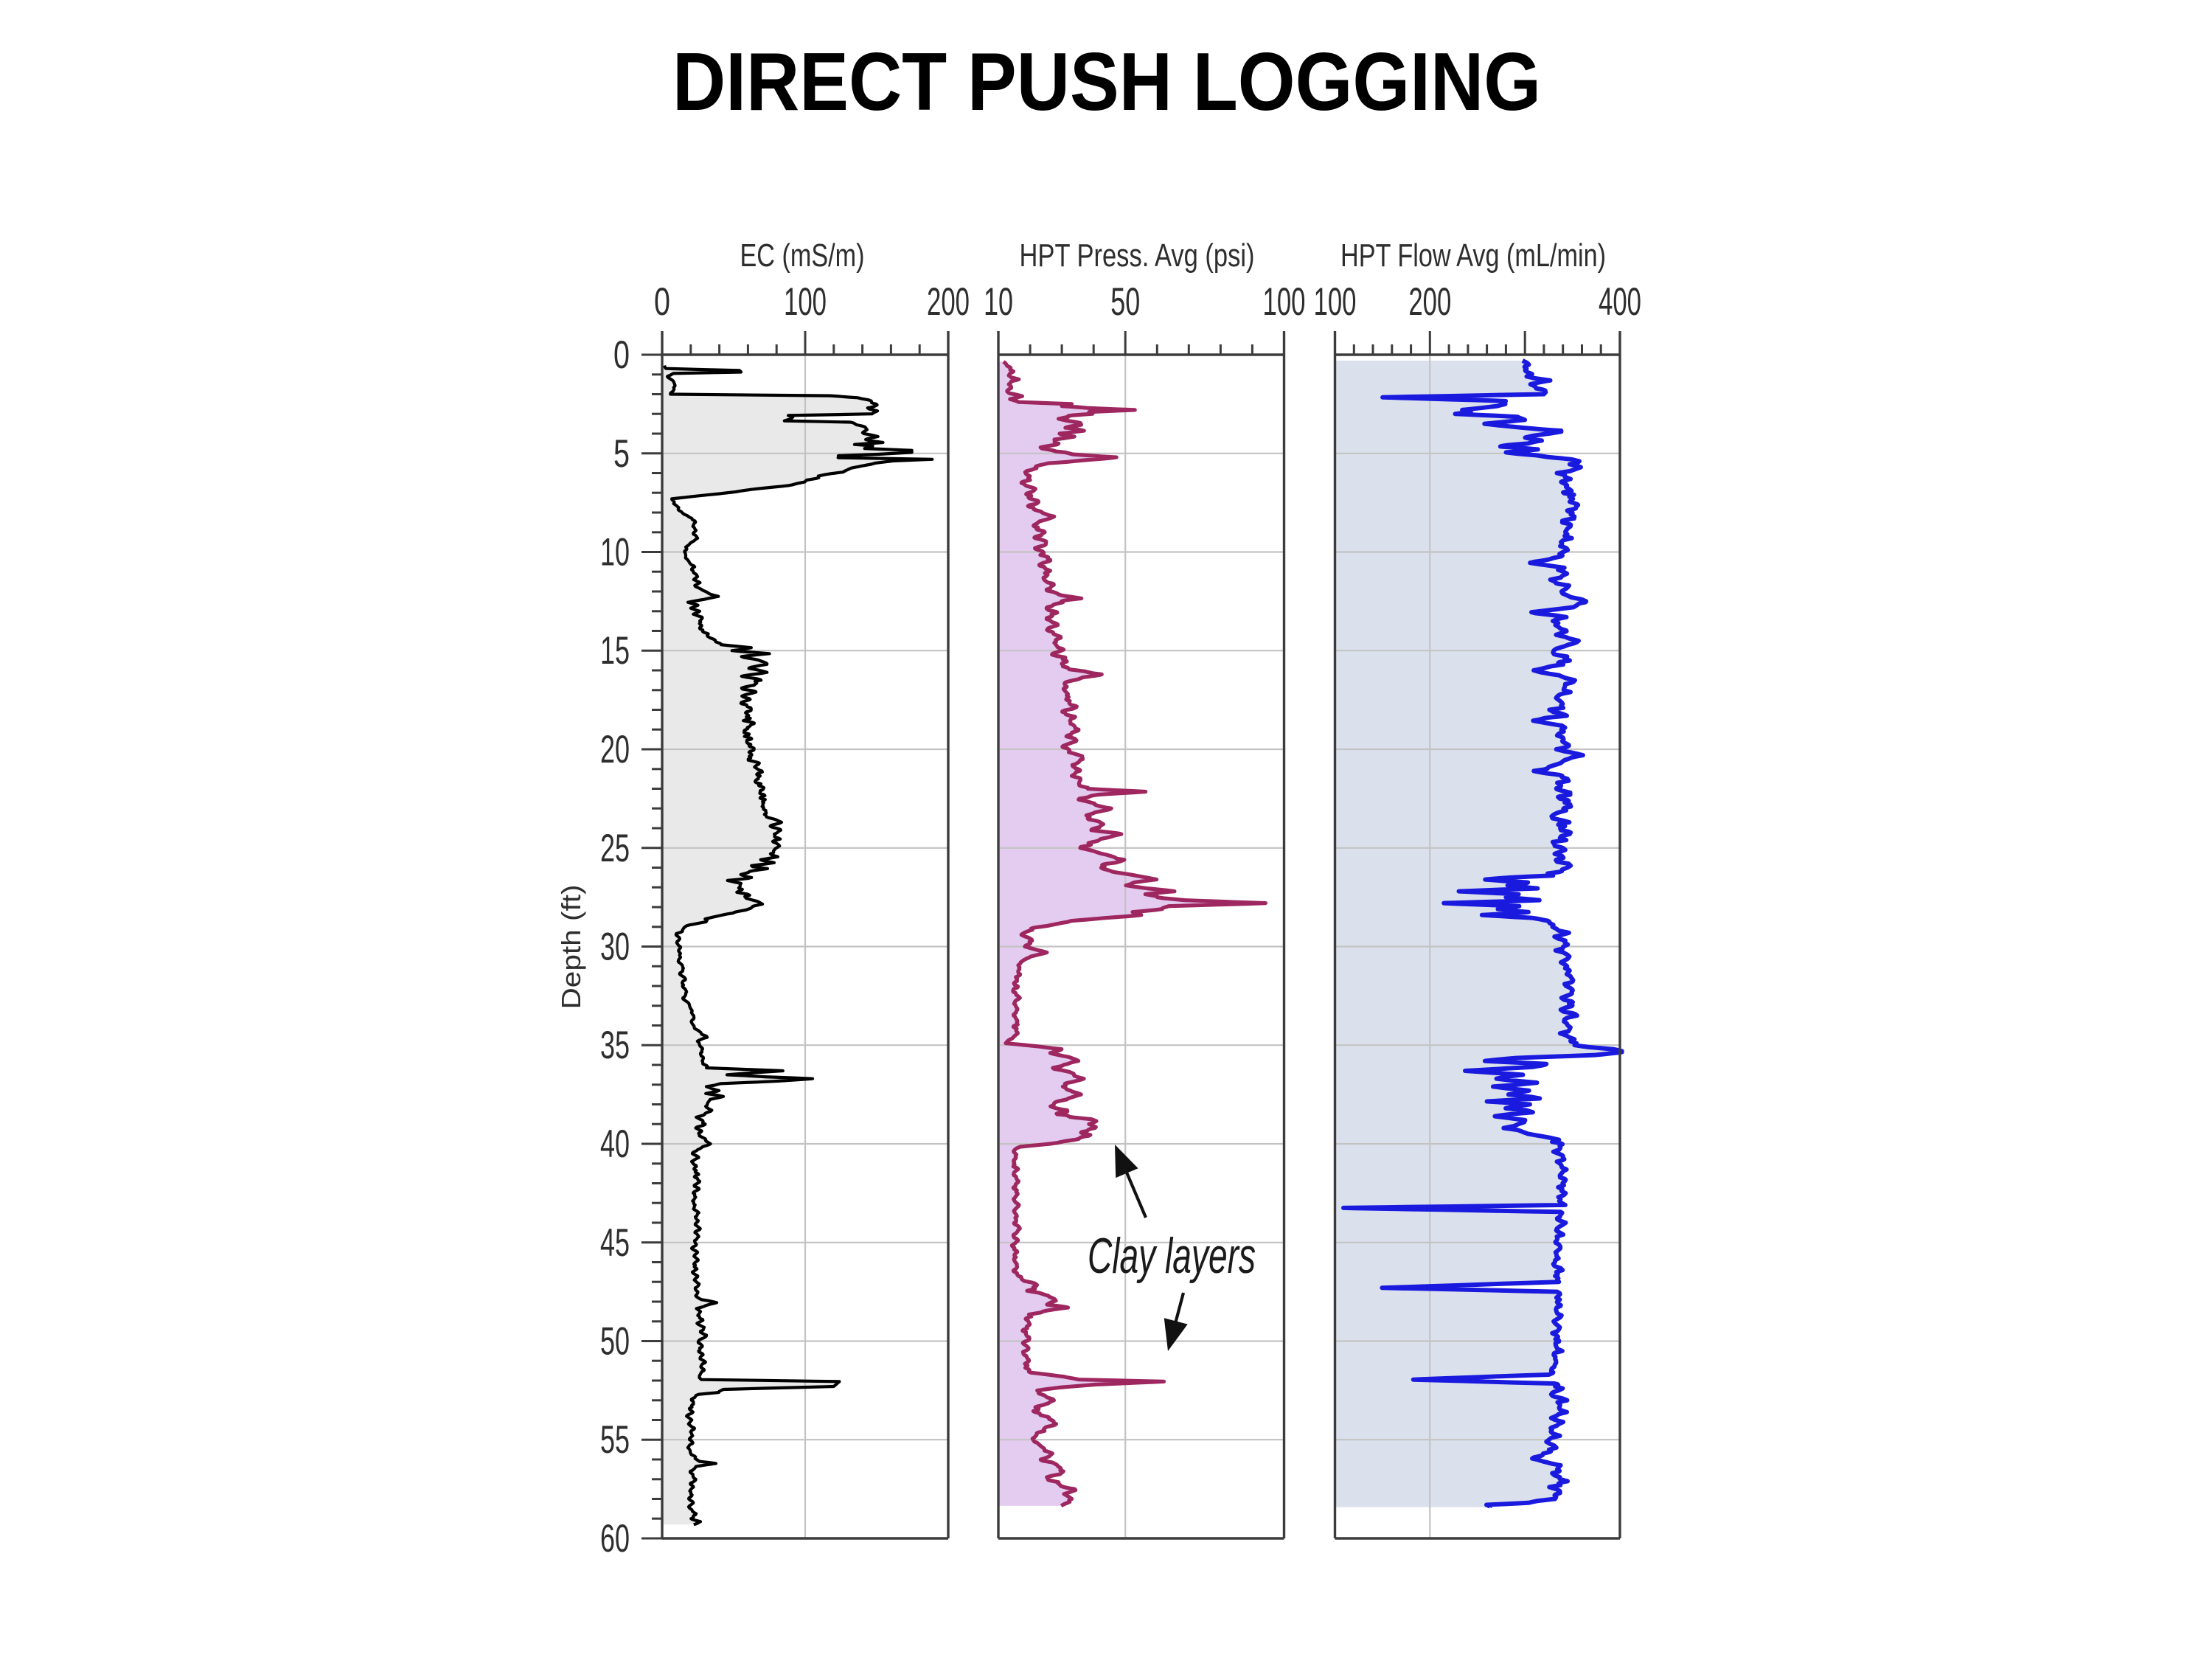 The height and width of the screenshot is (1663, 2212). What do you see at coordinates (615, 1045) in the screenshot?
I see `svg-text: 35` at bounding box center [615, 1045].